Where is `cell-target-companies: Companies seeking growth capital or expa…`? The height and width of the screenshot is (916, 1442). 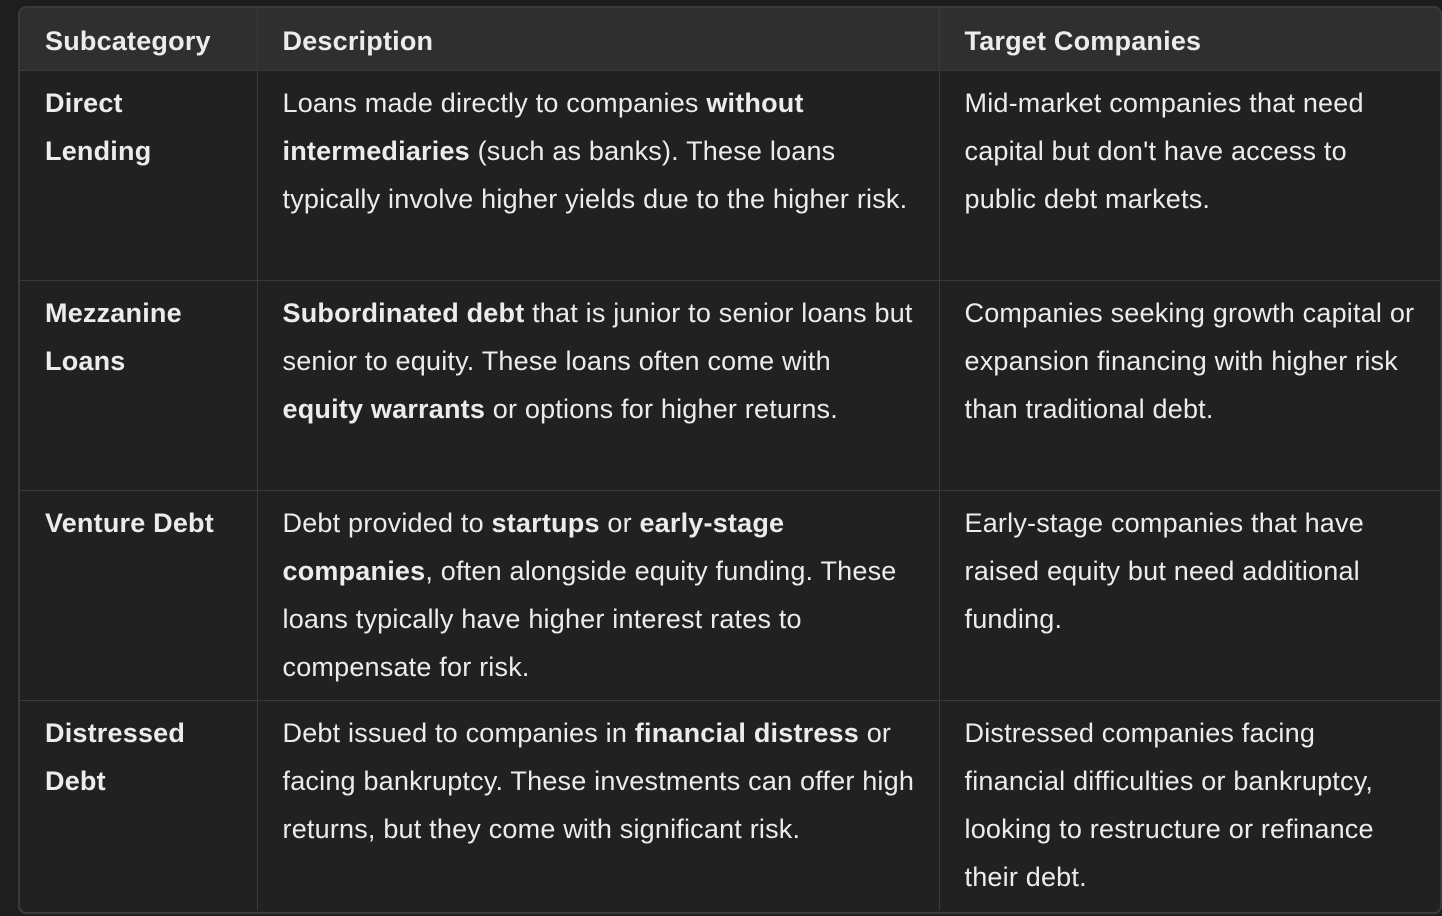 cell-target-companies: Companies seeking growth capital or expa… is located at coordinates (1189, 385).